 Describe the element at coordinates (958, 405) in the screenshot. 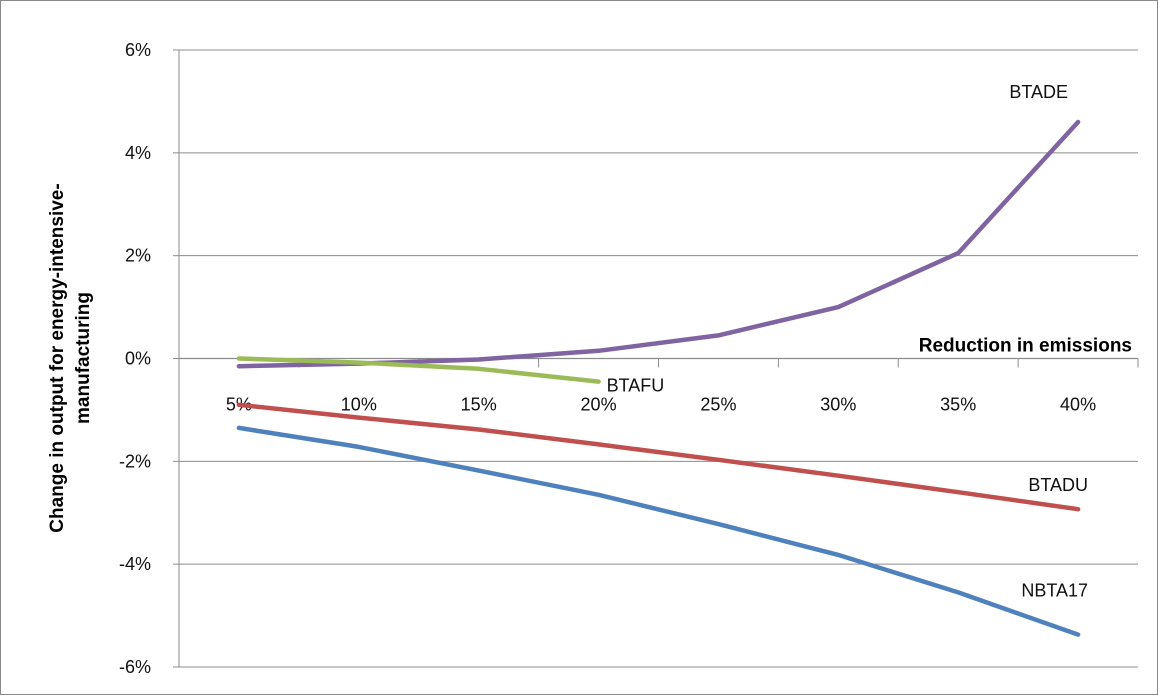

I see `x-tick-label: 35%` at that location.